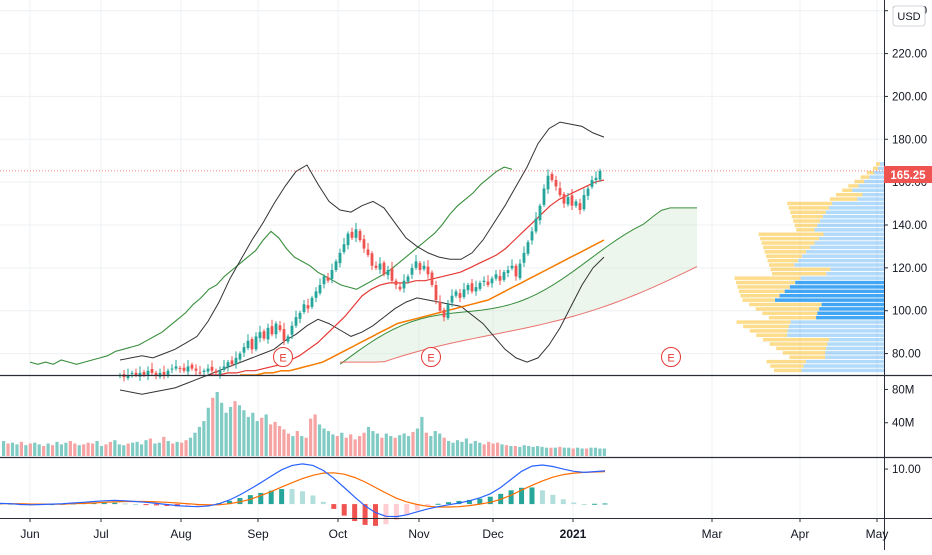 Image resolution: width=932 pixels, height=555 pixels. I want to click on time-tick-label: Mar, so click(712, 534).